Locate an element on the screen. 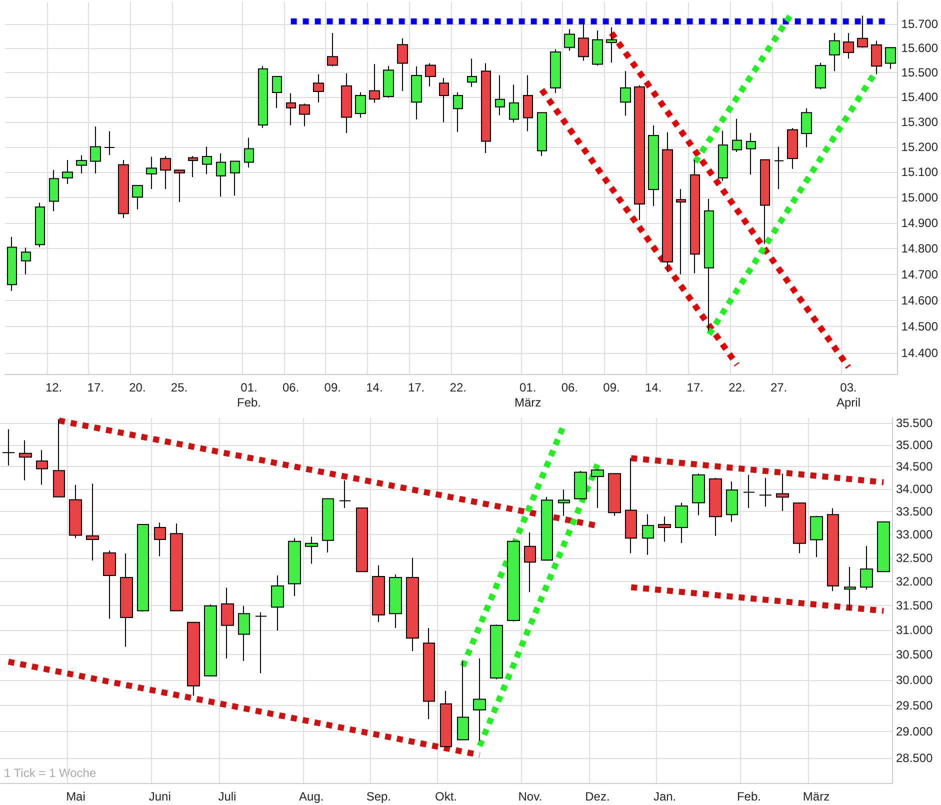  x-tick-label: Aug. is located at coordinates (311, 797).